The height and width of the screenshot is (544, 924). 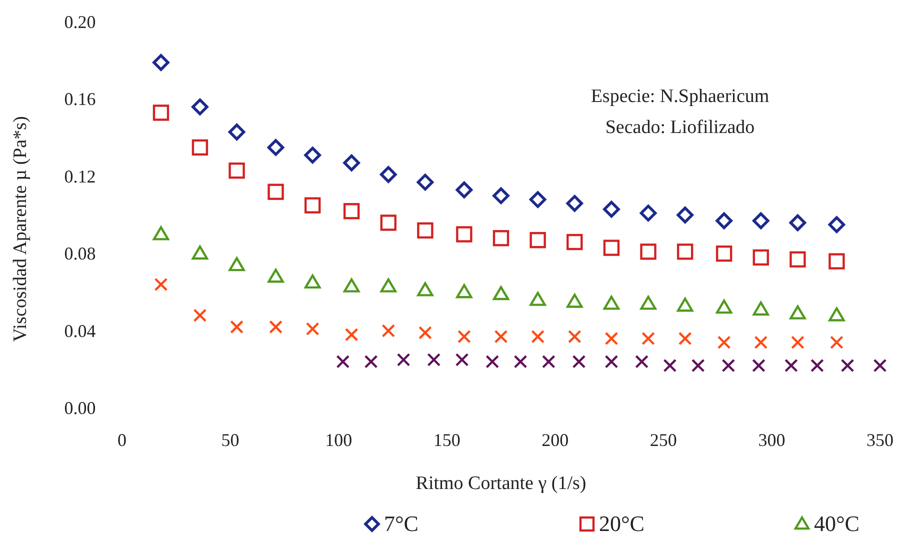 What do you see at coordinates (80, 408) in the screenshot?
I see `y-tick-label: 0.00` at bounding box center [80, 408].